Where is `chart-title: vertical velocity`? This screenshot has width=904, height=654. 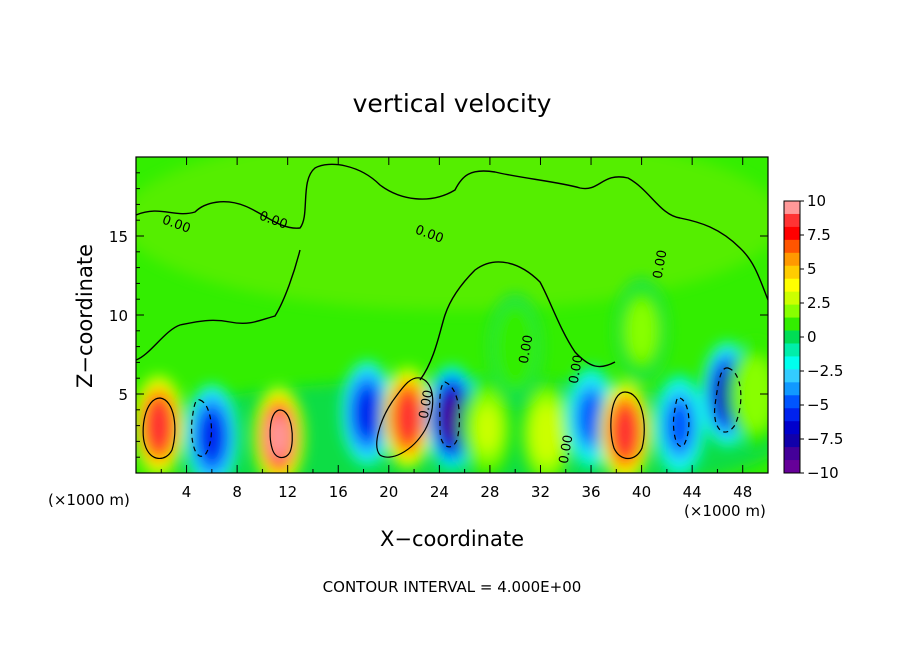 chart-title: vertical velocity is located at coordinates (452, 103).